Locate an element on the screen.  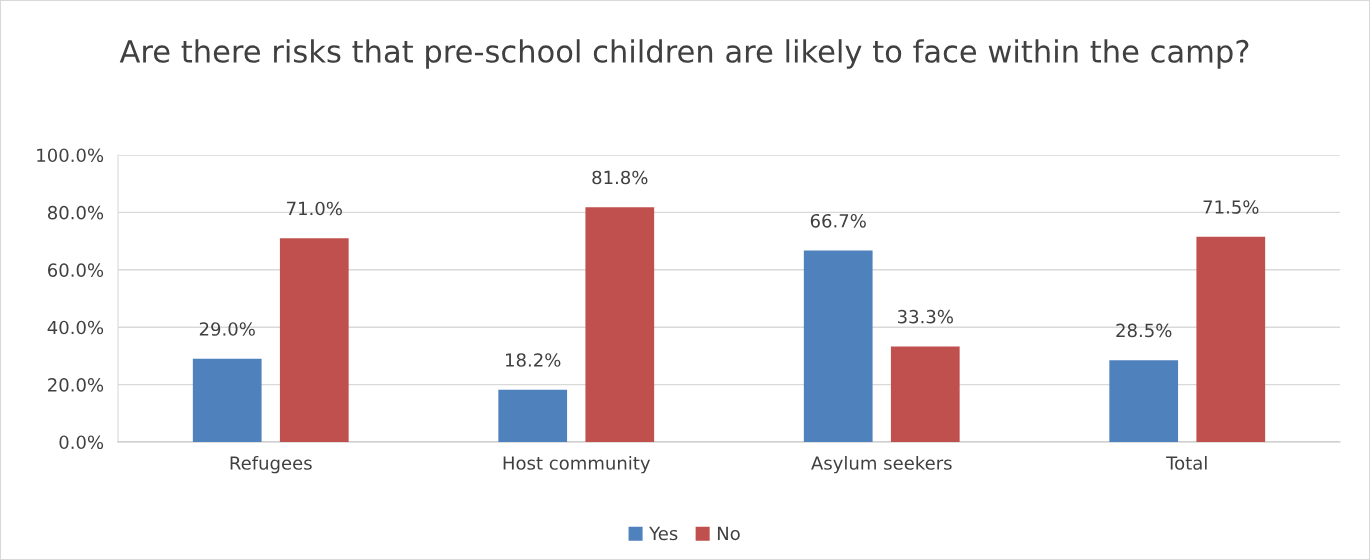
x-tick-label: Total is located at coordinates (1186, 462).